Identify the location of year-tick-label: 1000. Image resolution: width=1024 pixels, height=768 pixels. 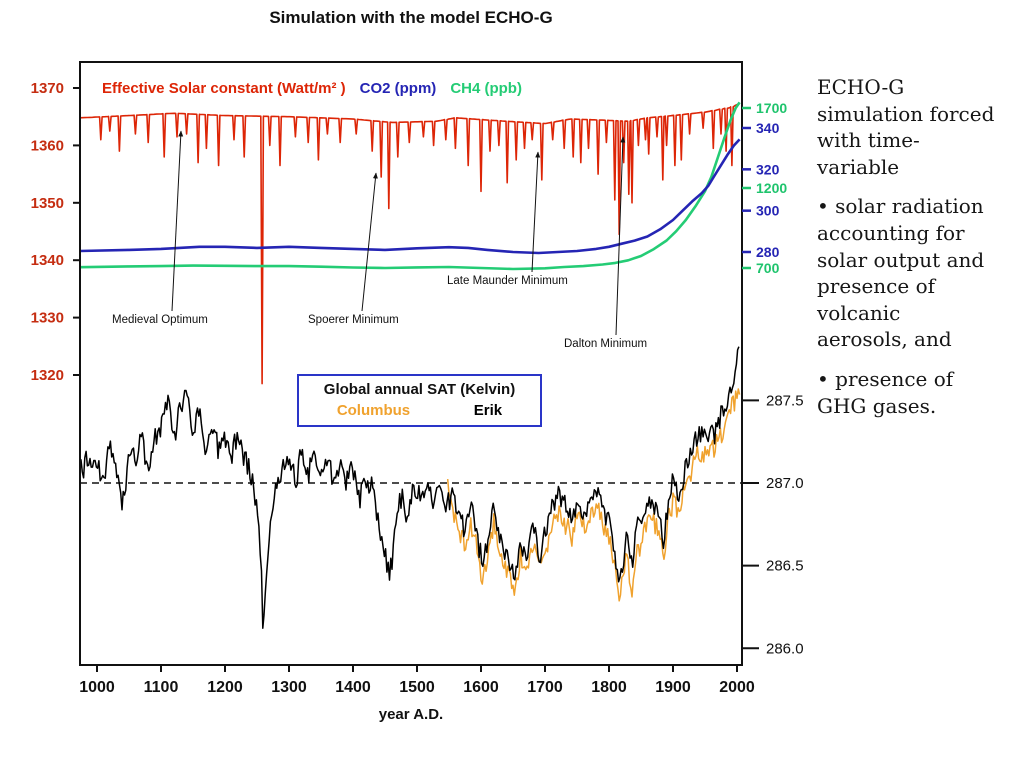
(97, 687).